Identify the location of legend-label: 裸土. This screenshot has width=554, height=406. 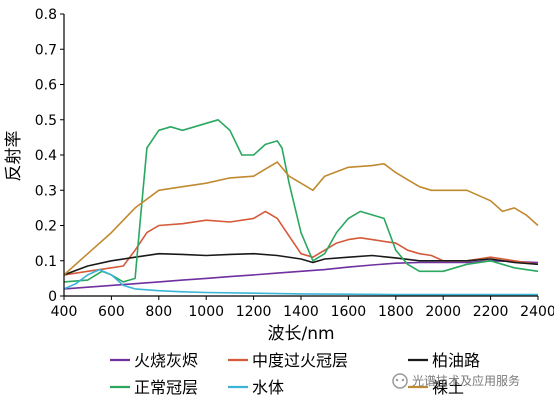
(448, 387).